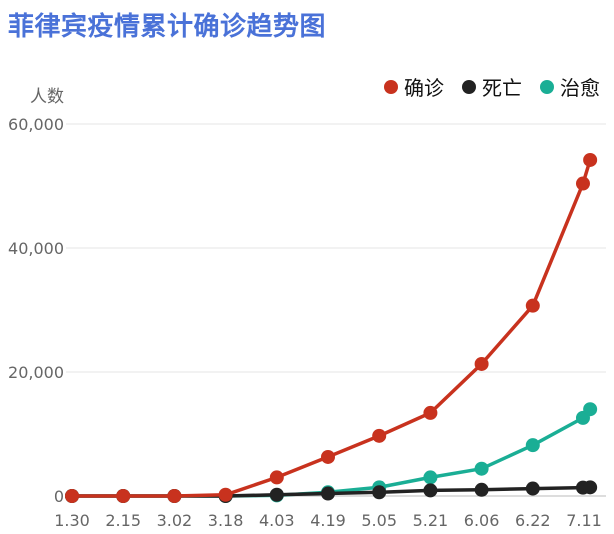 The image size is (614, 534). I want to click on x-tick-label: 5.21, so click(431, 520).